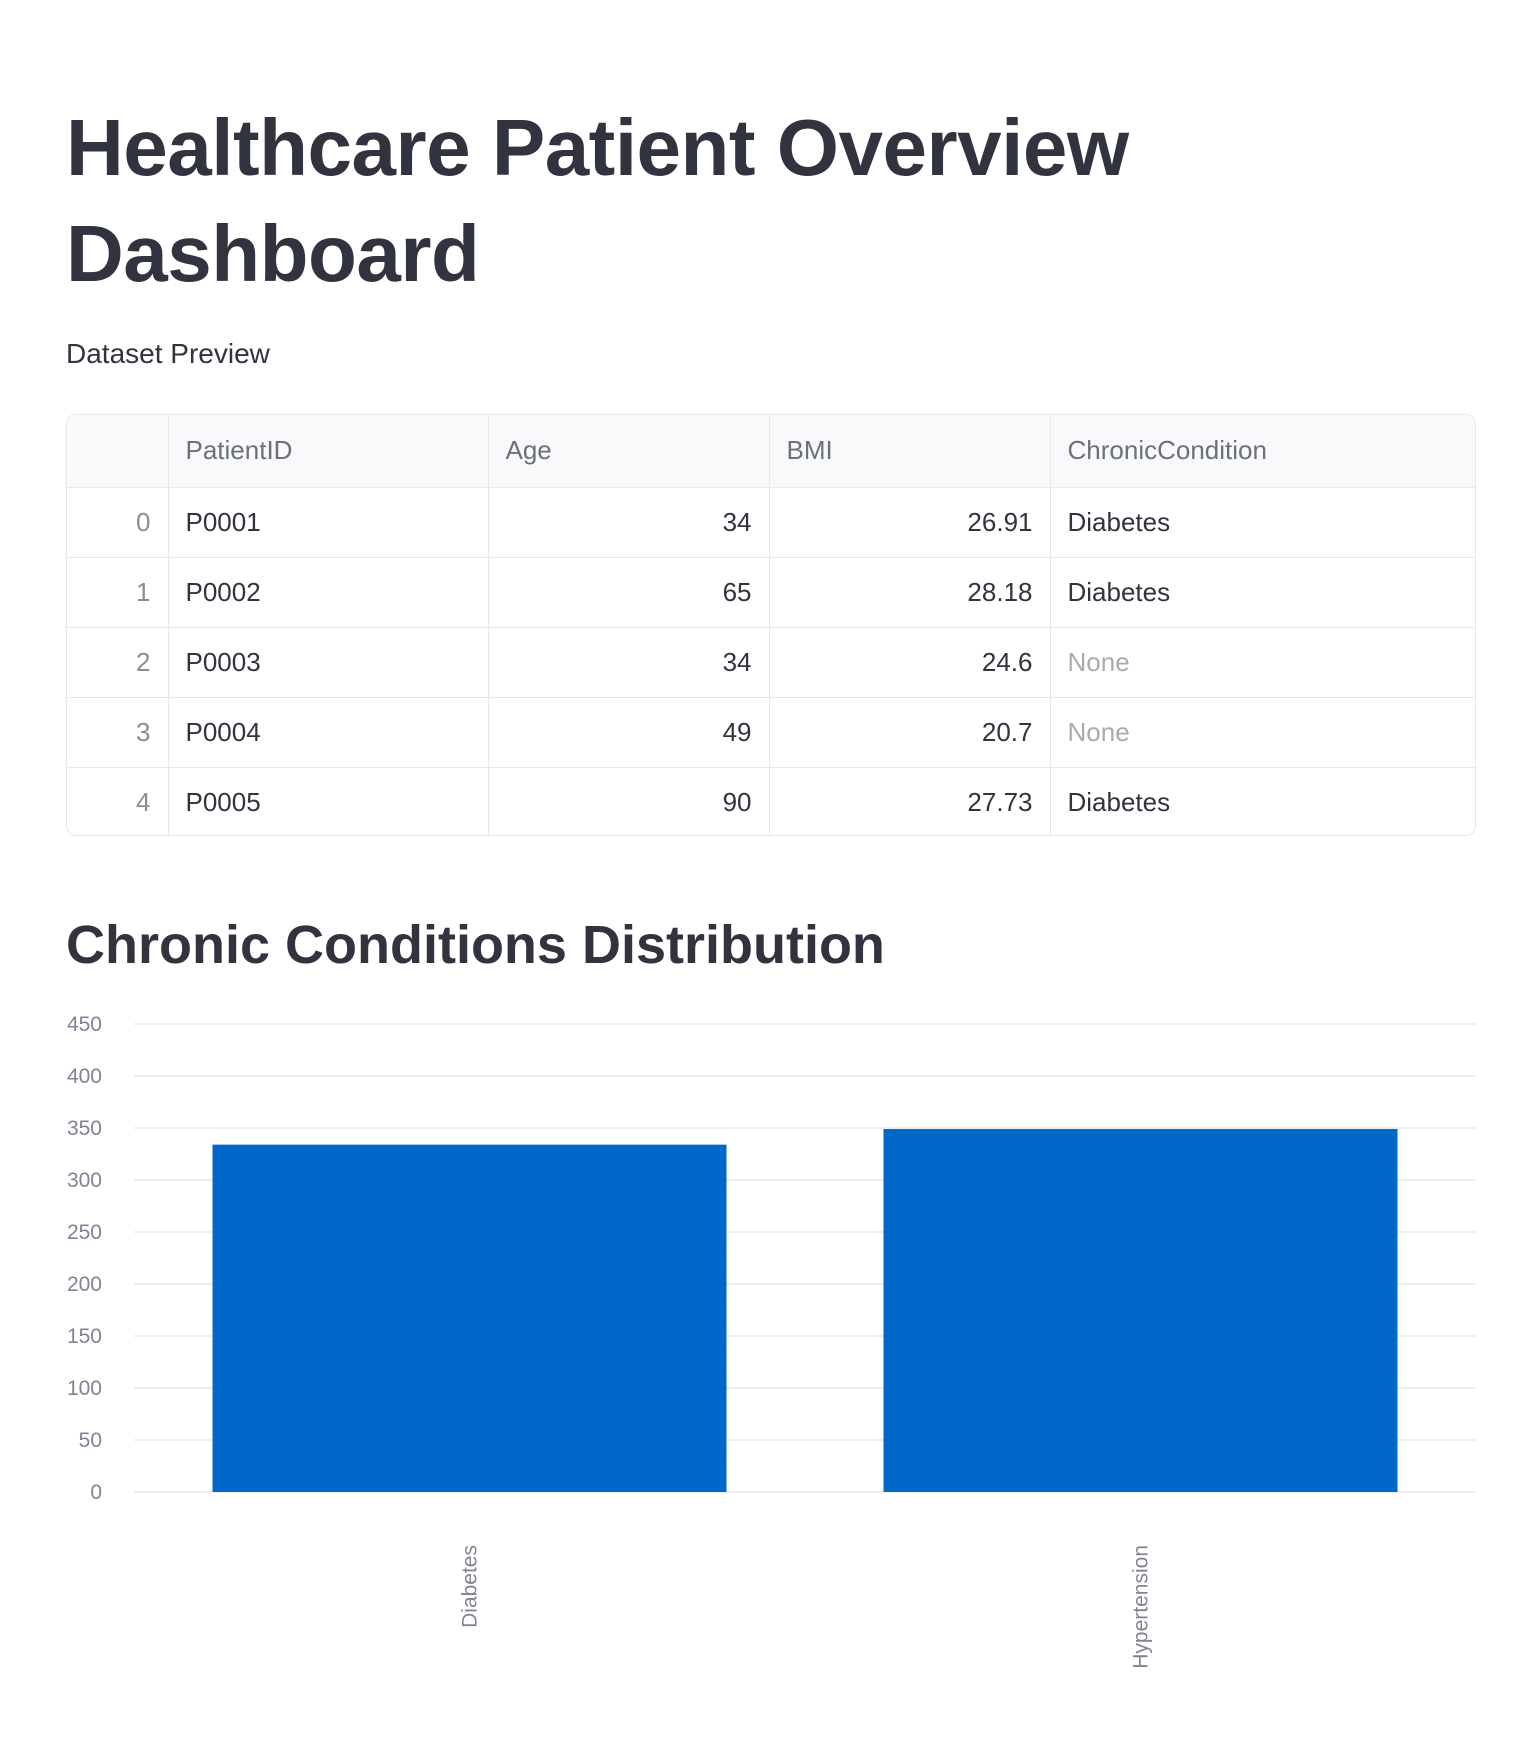  I want to click on y-tick-label: 100, so click(84, 1388).